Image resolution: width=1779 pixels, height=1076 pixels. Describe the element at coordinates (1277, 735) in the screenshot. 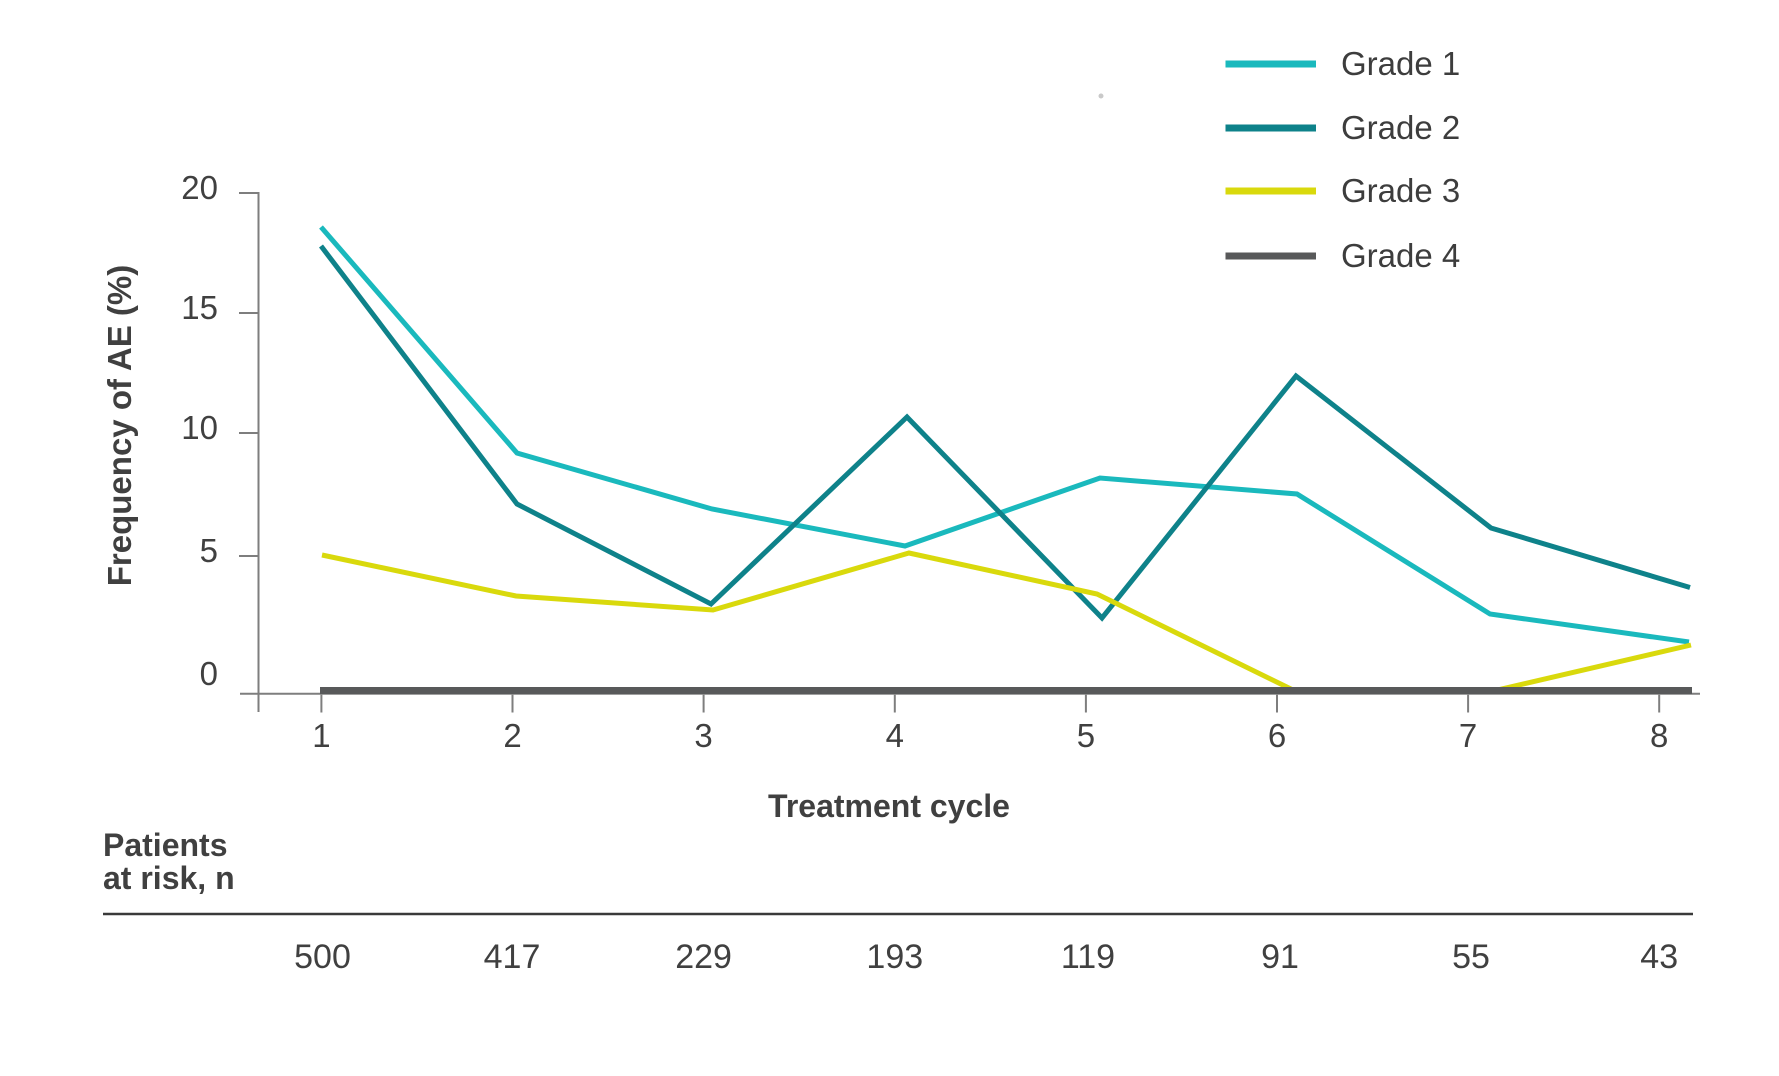

I see `svg-text: 6` at that location.